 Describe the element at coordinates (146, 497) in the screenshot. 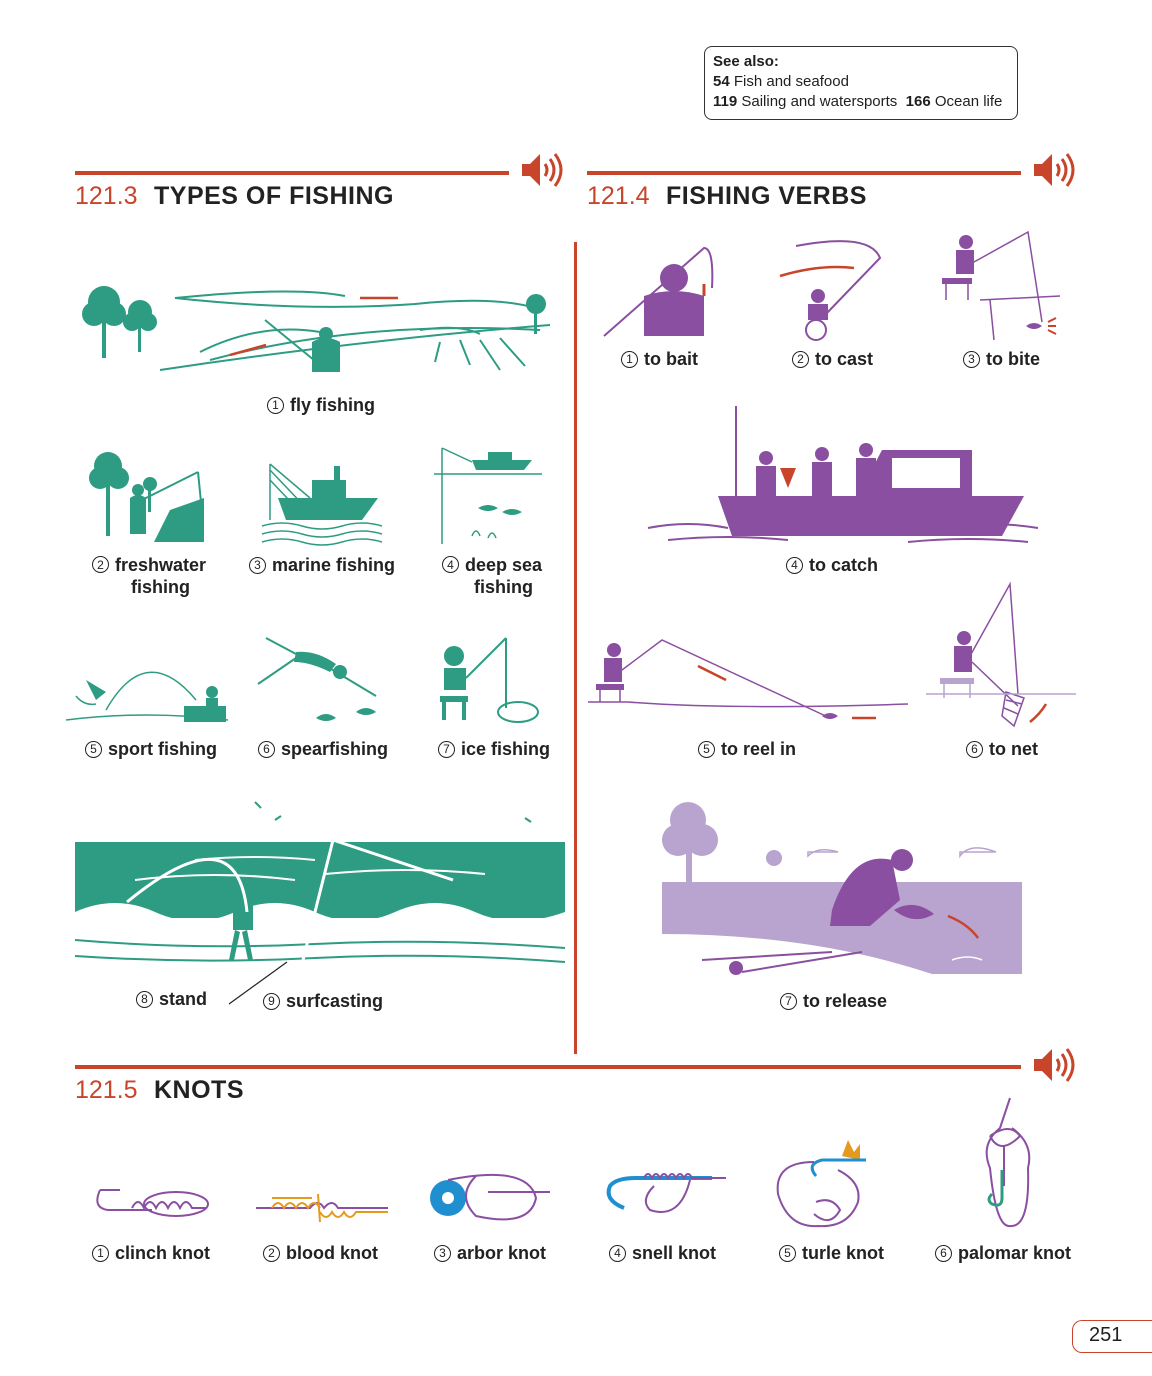

I see `freshwater-fishing-illustration` at that location.